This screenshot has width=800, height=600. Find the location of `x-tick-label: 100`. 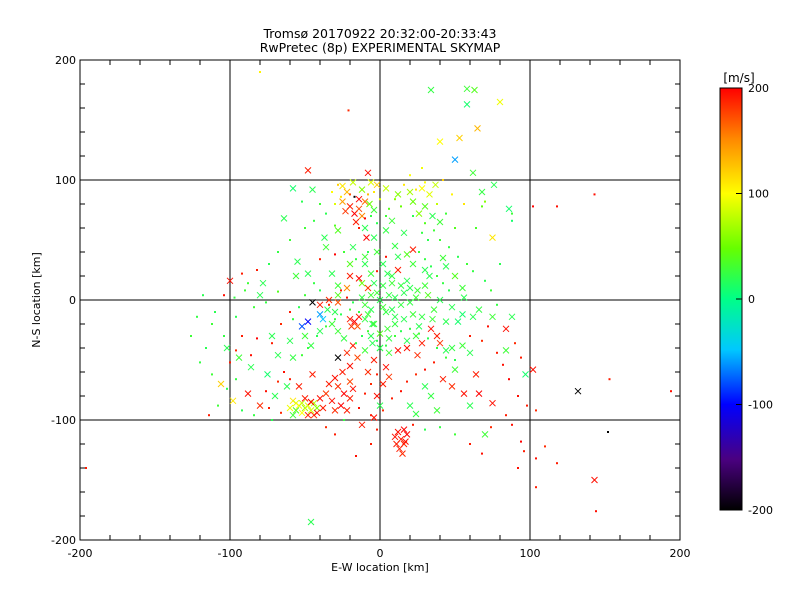

x-tick-label: 100 is located at coordinates (530, 553).